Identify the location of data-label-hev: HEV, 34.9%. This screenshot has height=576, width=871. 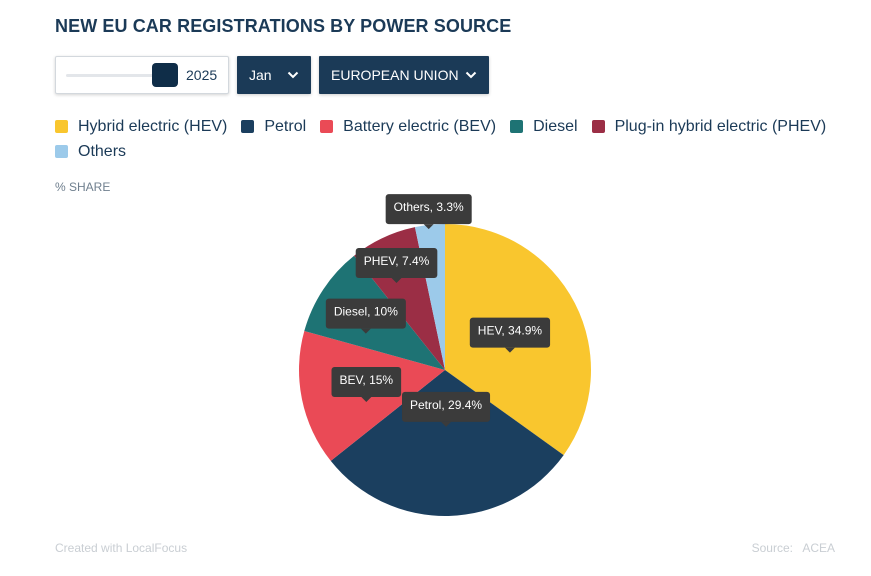
(510, 335).